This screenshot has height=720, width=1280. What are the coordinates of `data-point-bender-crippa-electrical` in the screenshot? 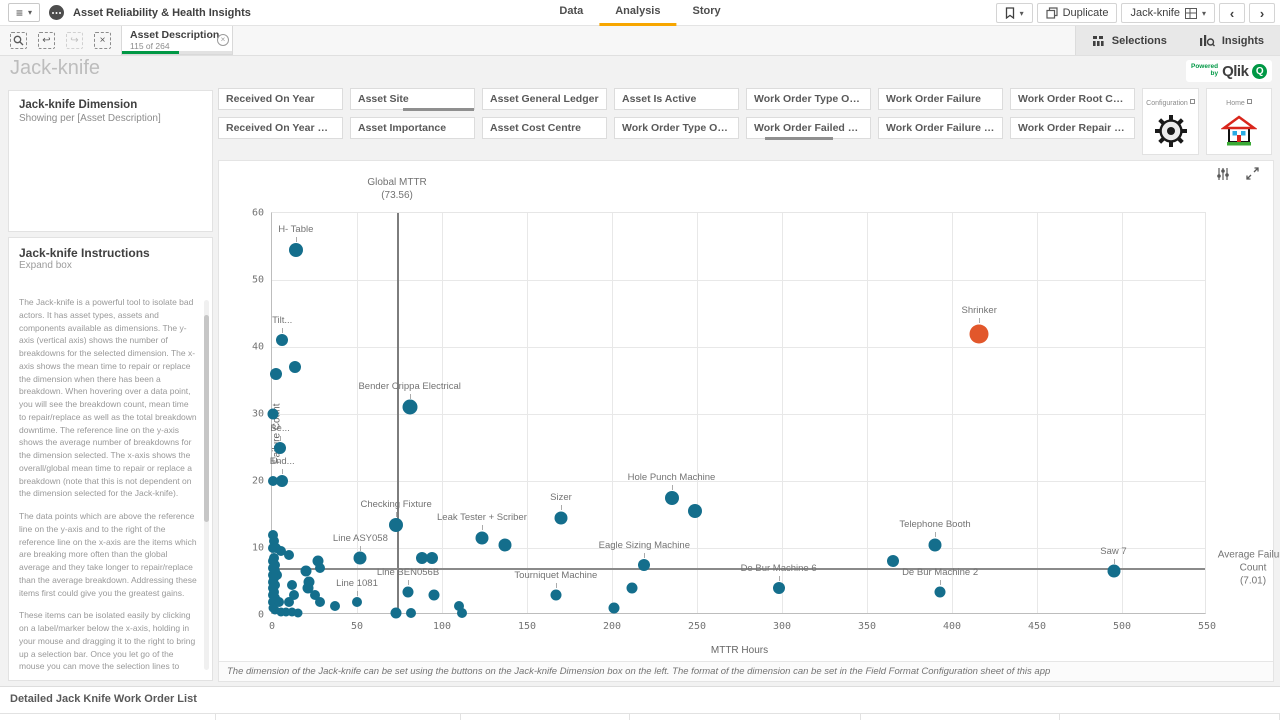 It's located at (410, 407).